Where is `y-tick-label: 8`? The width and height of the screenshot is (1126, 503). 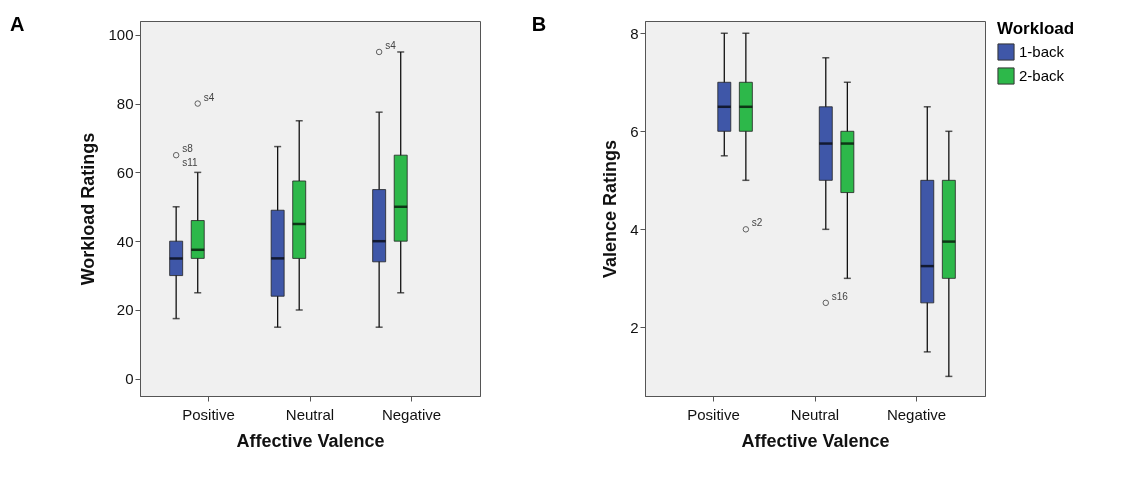 y-tick-label: 8 is located at coordinates (634, 33).